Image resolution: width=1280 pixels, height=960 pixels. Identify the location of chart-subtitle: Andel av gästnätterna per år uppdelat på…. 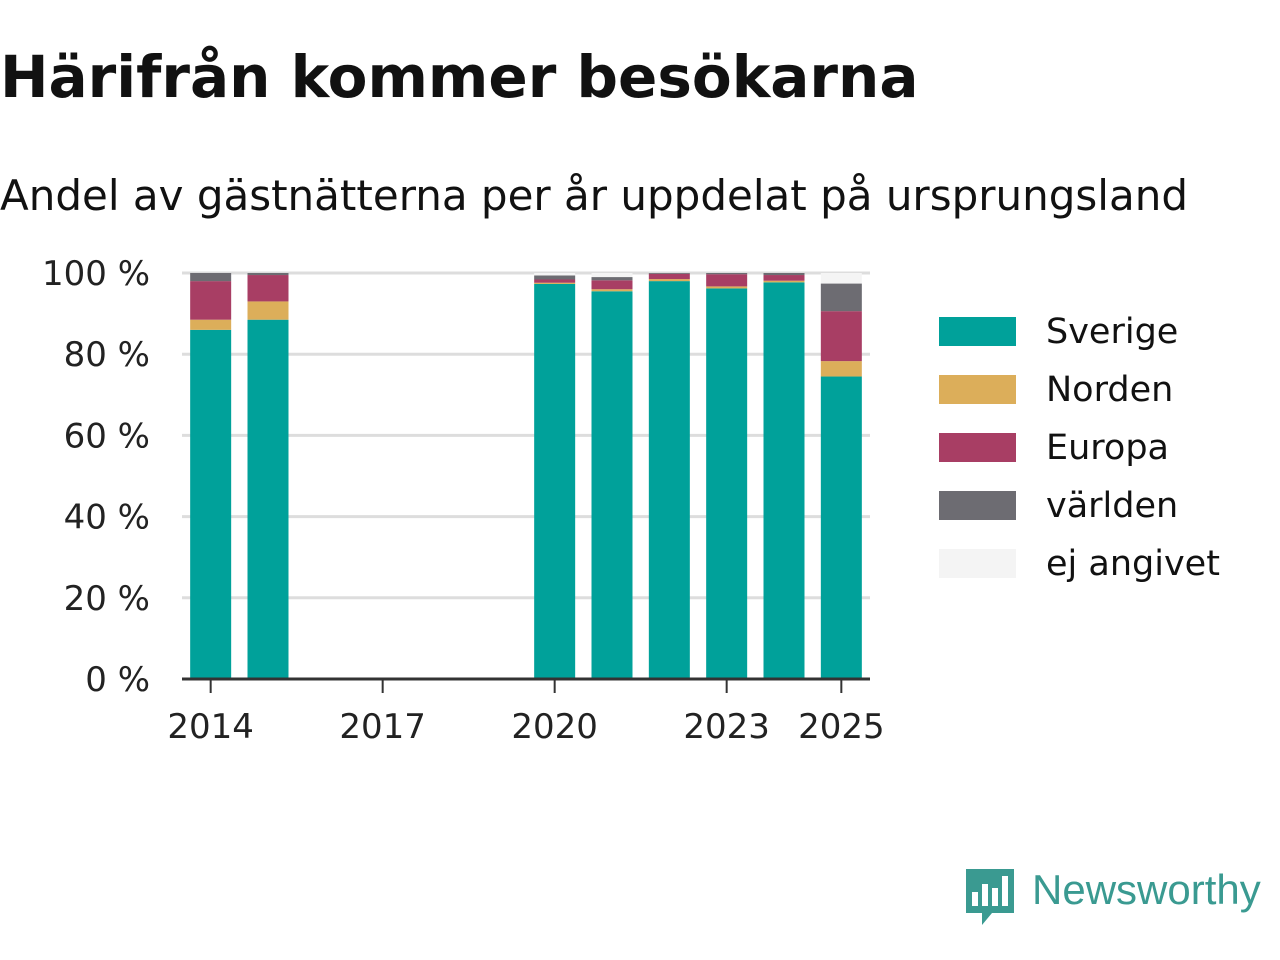
(594, 195).